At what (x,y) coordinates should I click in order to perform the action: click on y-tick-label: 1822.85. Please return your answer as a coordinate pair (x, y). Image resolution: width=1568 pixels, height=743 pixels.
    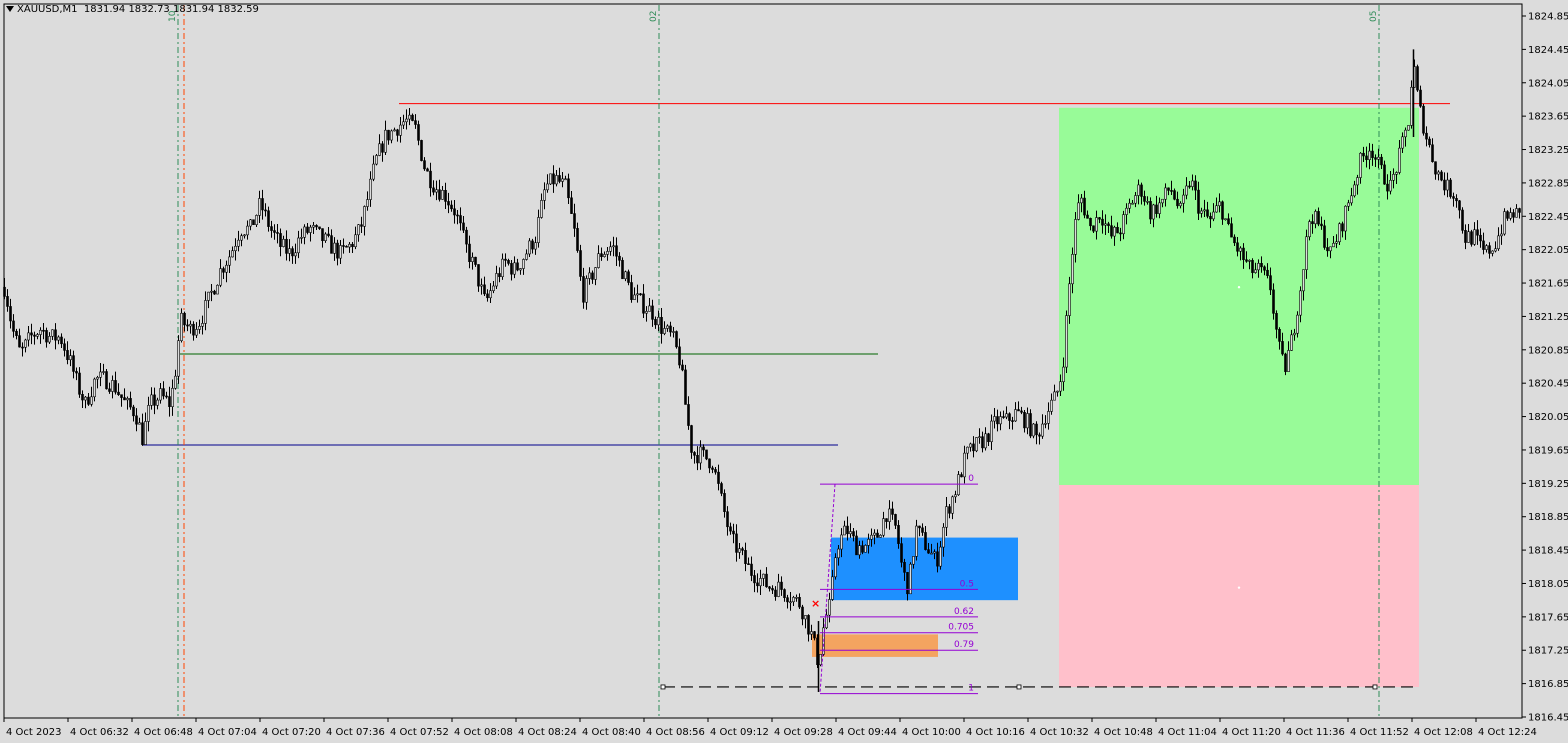
    Looking at the image, I should click on (1548, 183).